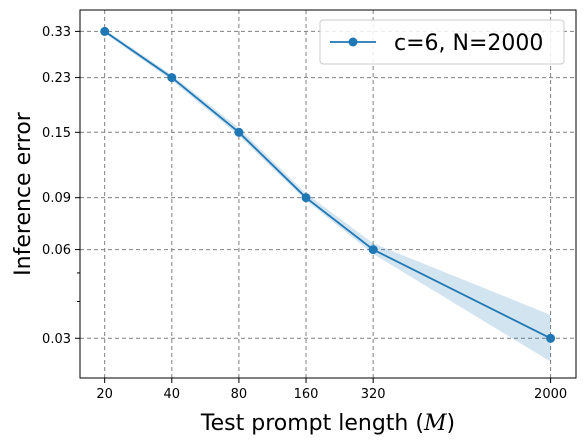 This screenshot has width=586, height=446. Describe the element at coordinates (56, 250) in the screenshot. I see `y-tick-label: 0.06` at that location.